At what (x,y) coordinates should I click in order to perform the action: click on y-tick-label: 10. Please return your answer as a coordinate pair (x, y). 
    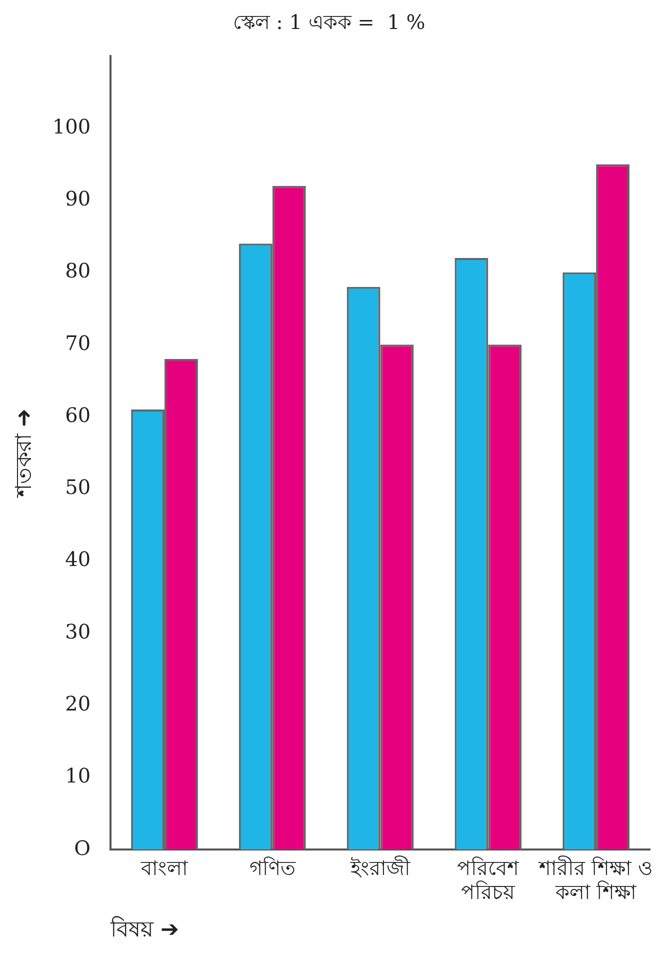
    Looking at the image, I should click on (78, 776).